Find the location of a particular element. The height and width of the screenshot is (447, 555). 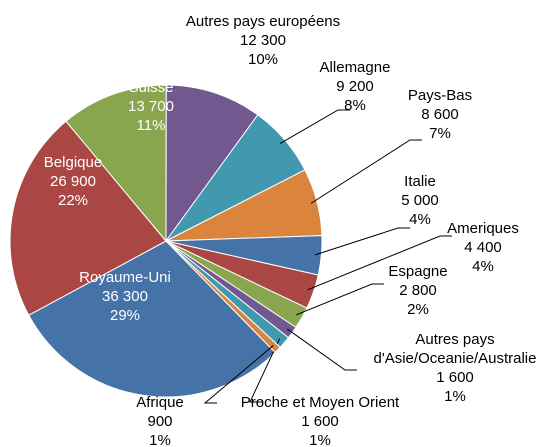

value-label: 4 400 is located at coordinates (483, 247).